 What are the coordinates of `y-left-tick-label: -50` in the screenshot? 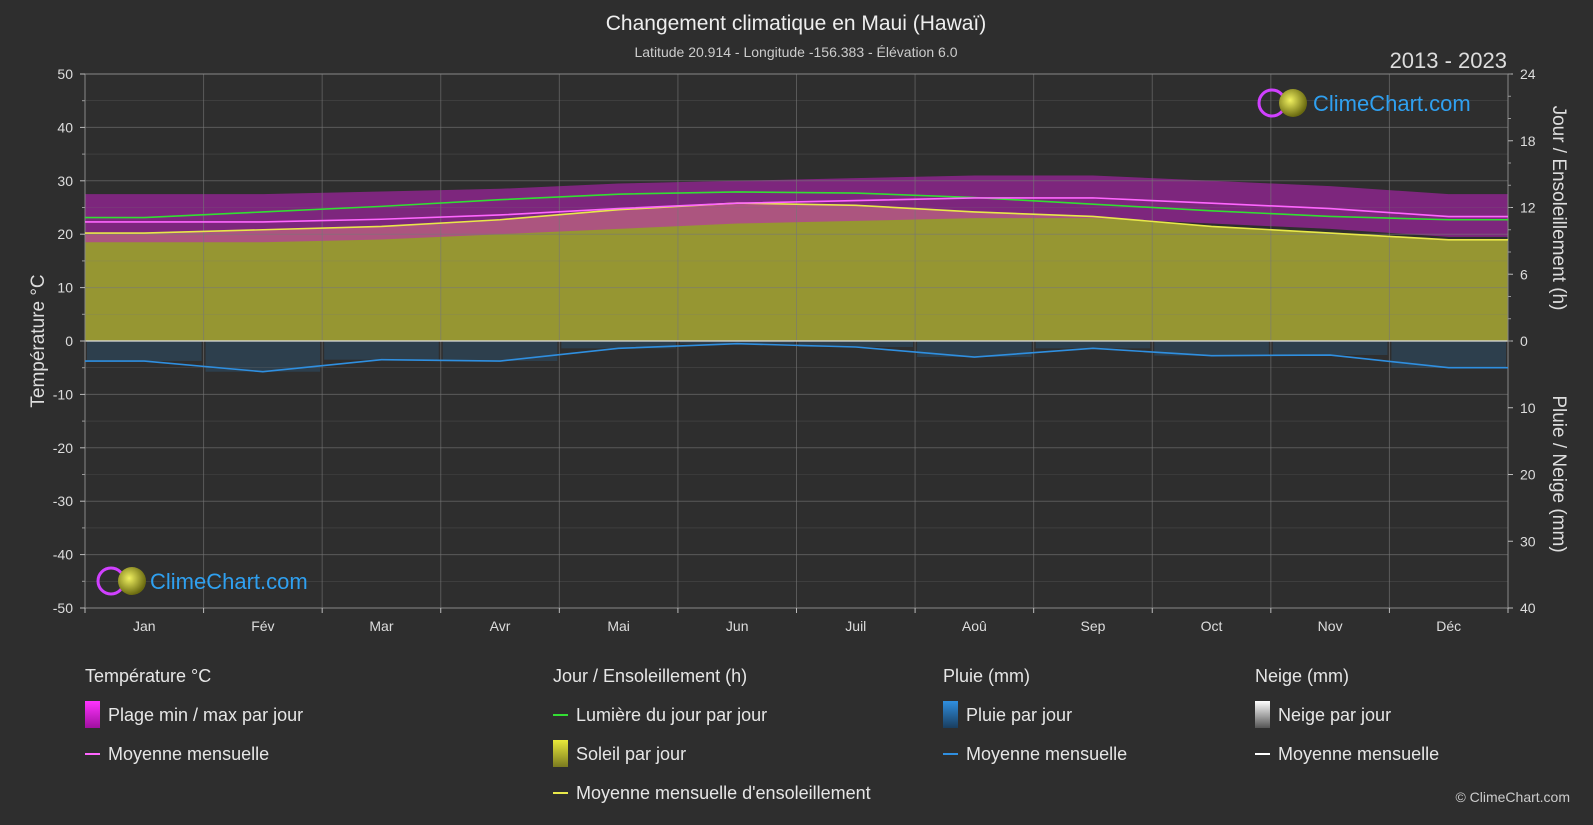 It's located at (63, 608).